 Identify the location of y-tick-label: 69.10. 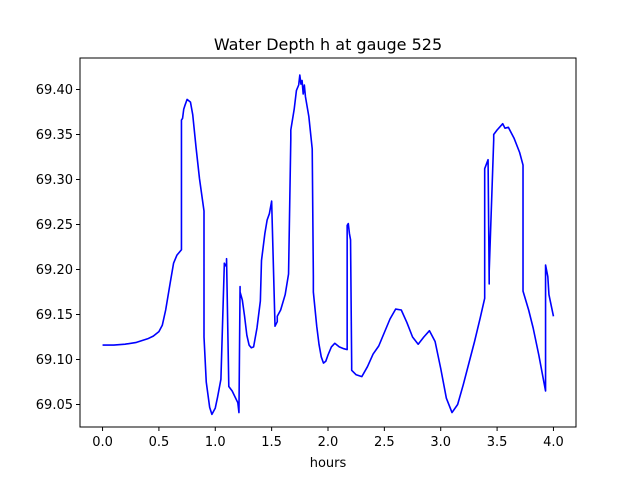
(54, 360).